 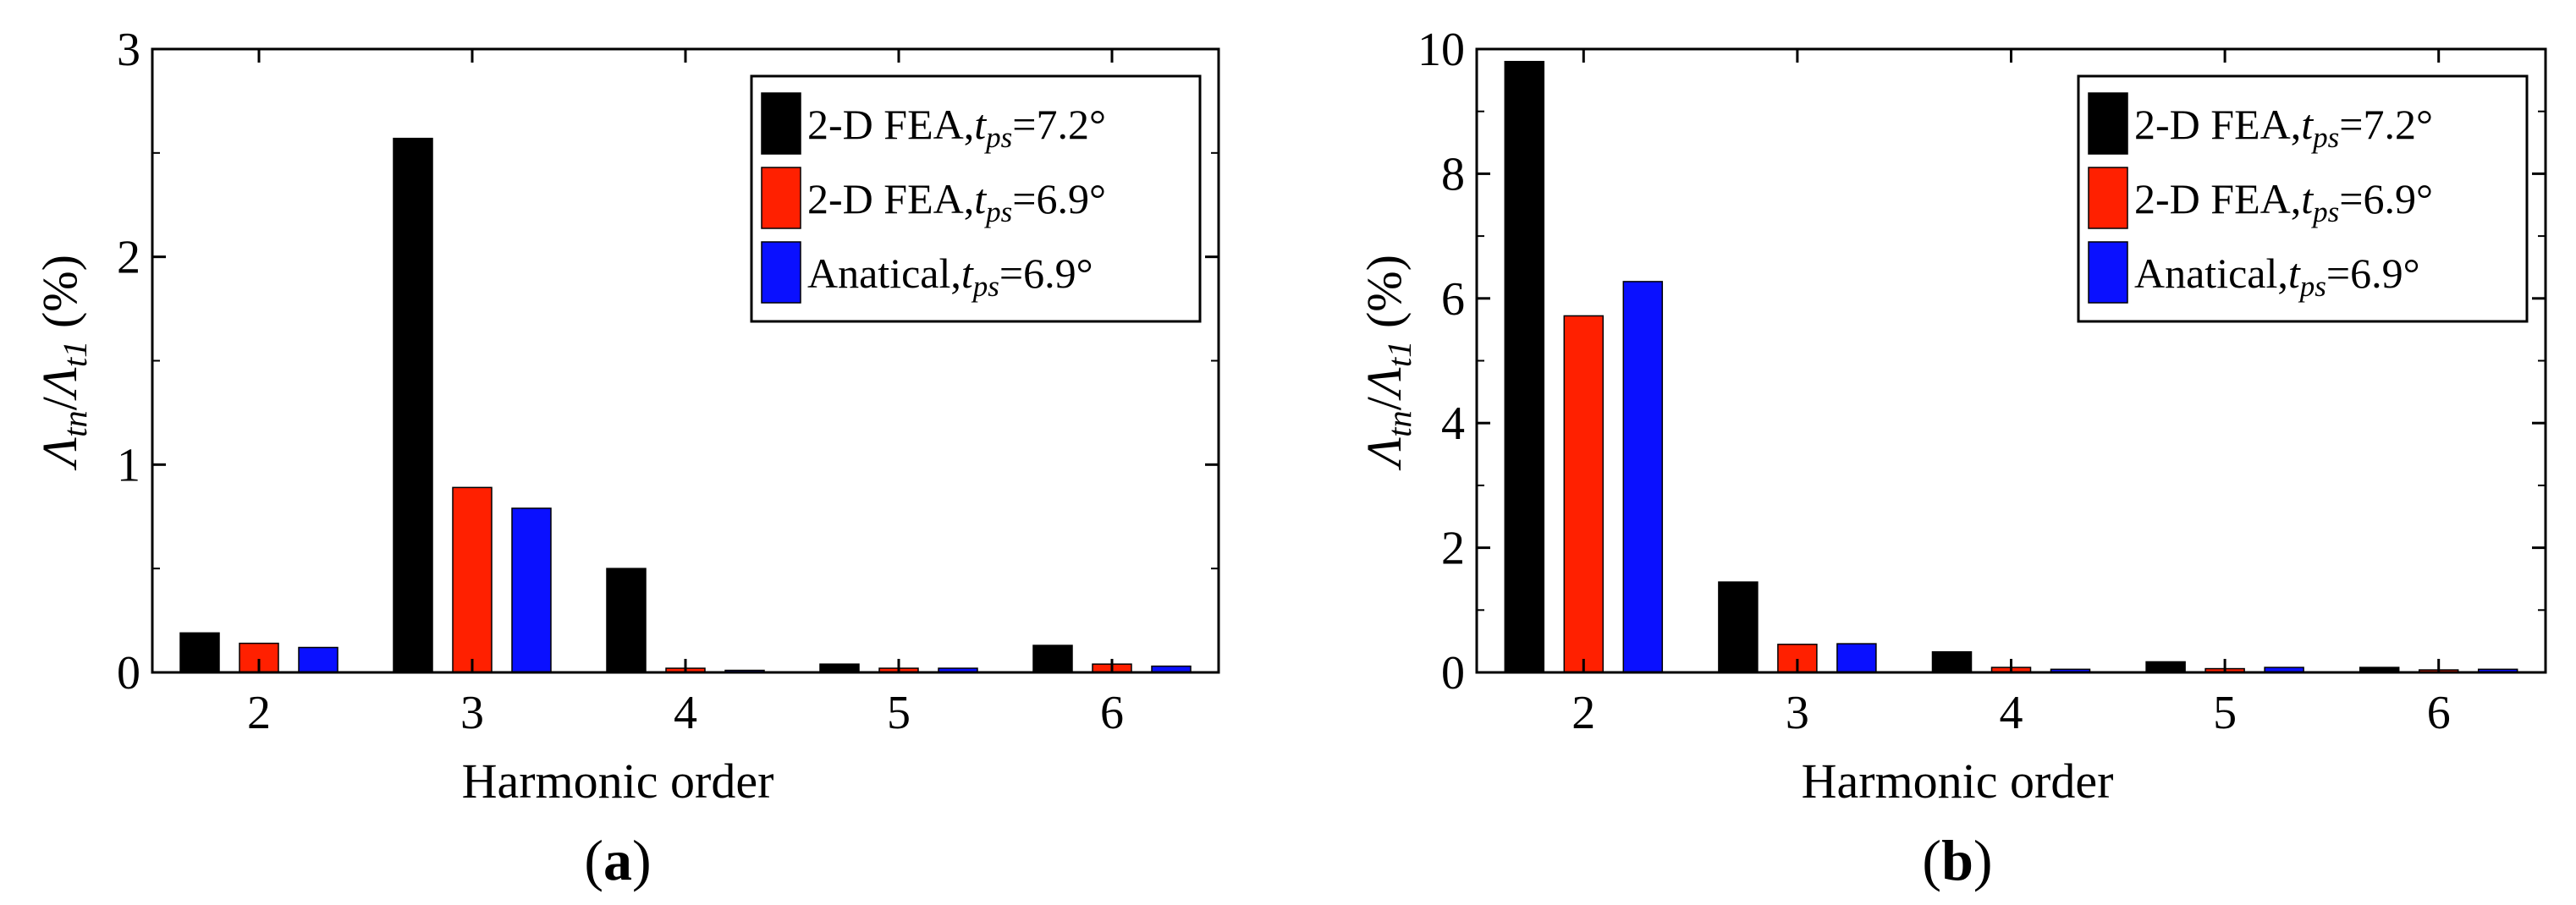 What do you see at coordinates (1453, 174) in the screenshot?
I see `ytick-label-b-8: 8` at bounding box center [1453, 174].